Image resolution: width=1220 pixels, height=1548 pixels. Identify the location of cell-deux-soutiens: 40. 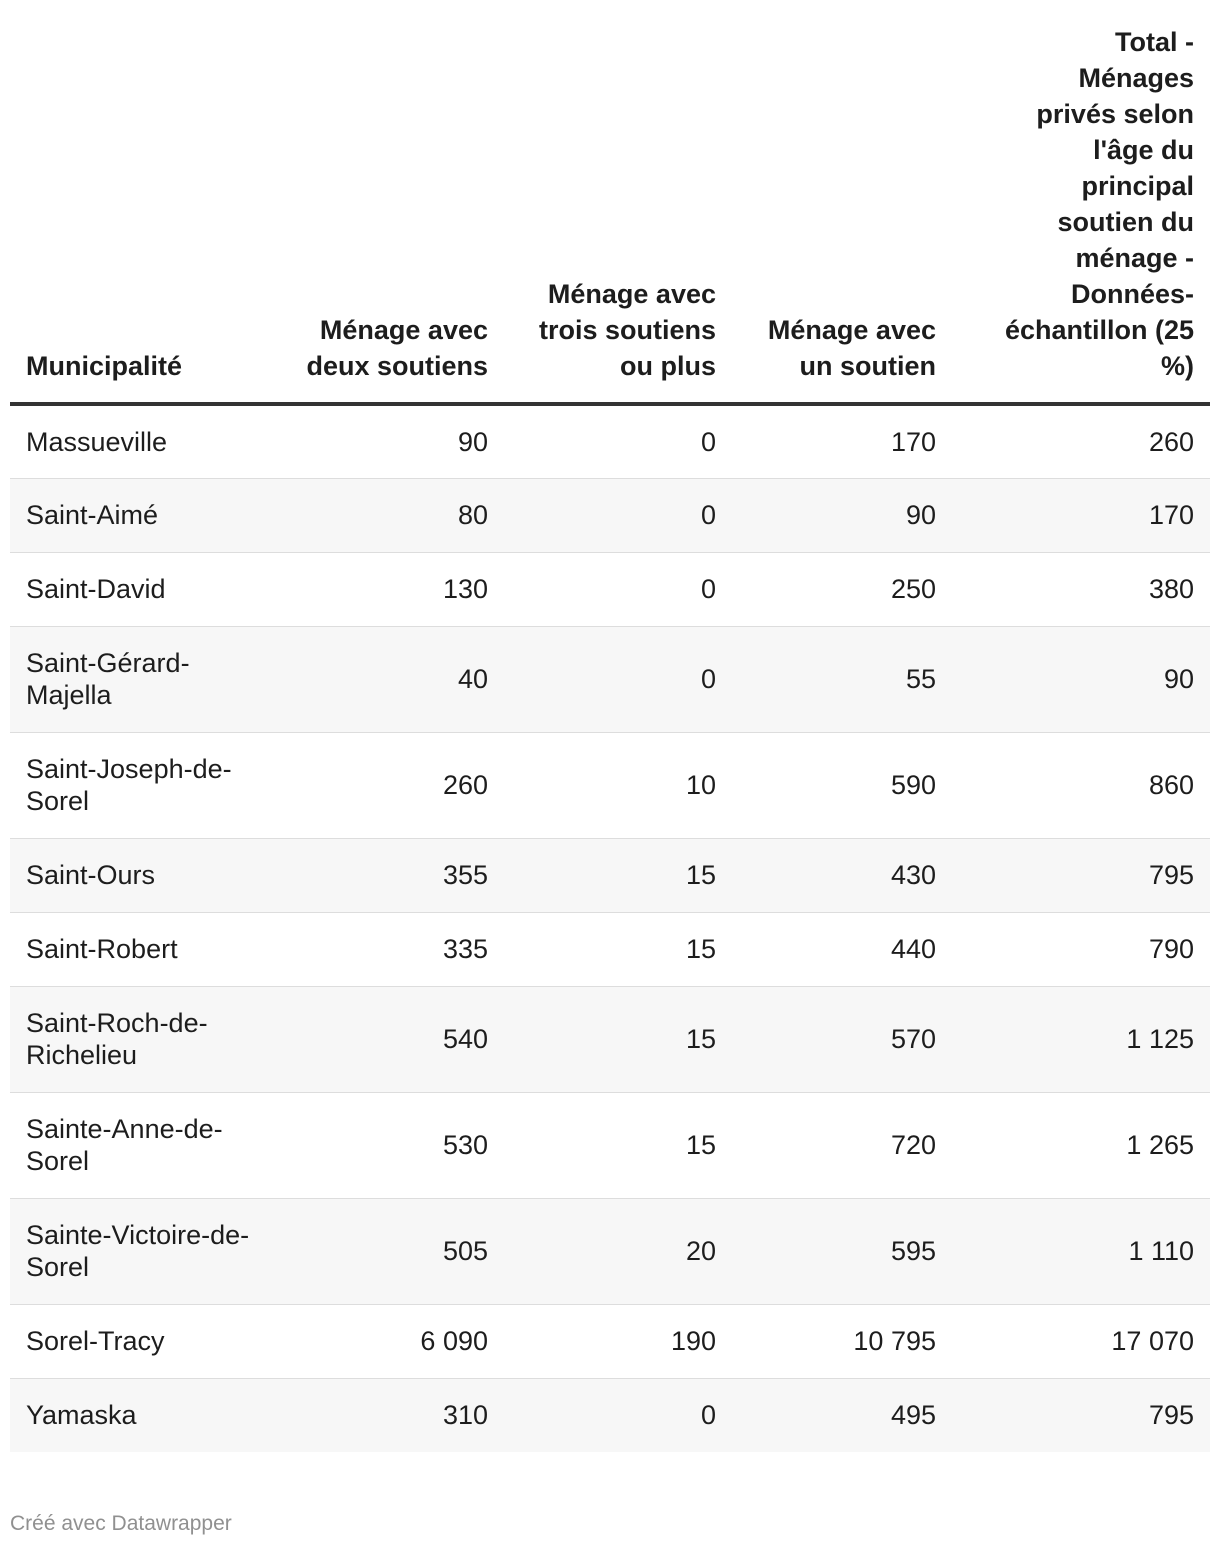
(375, 679).